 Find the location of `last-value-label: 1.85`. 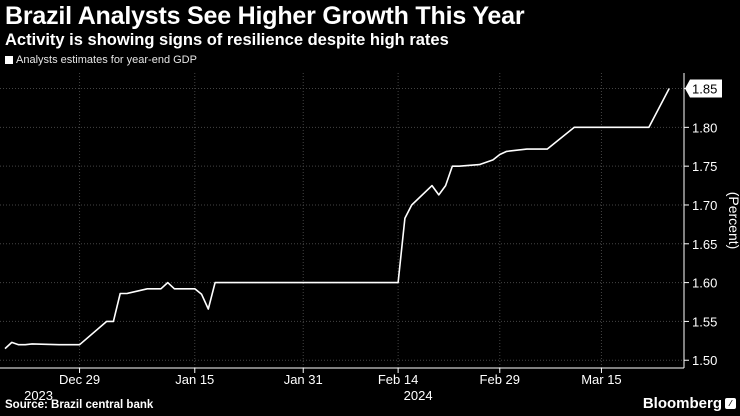

last-value-label: 1.85 is located at coordinates (703, 88).